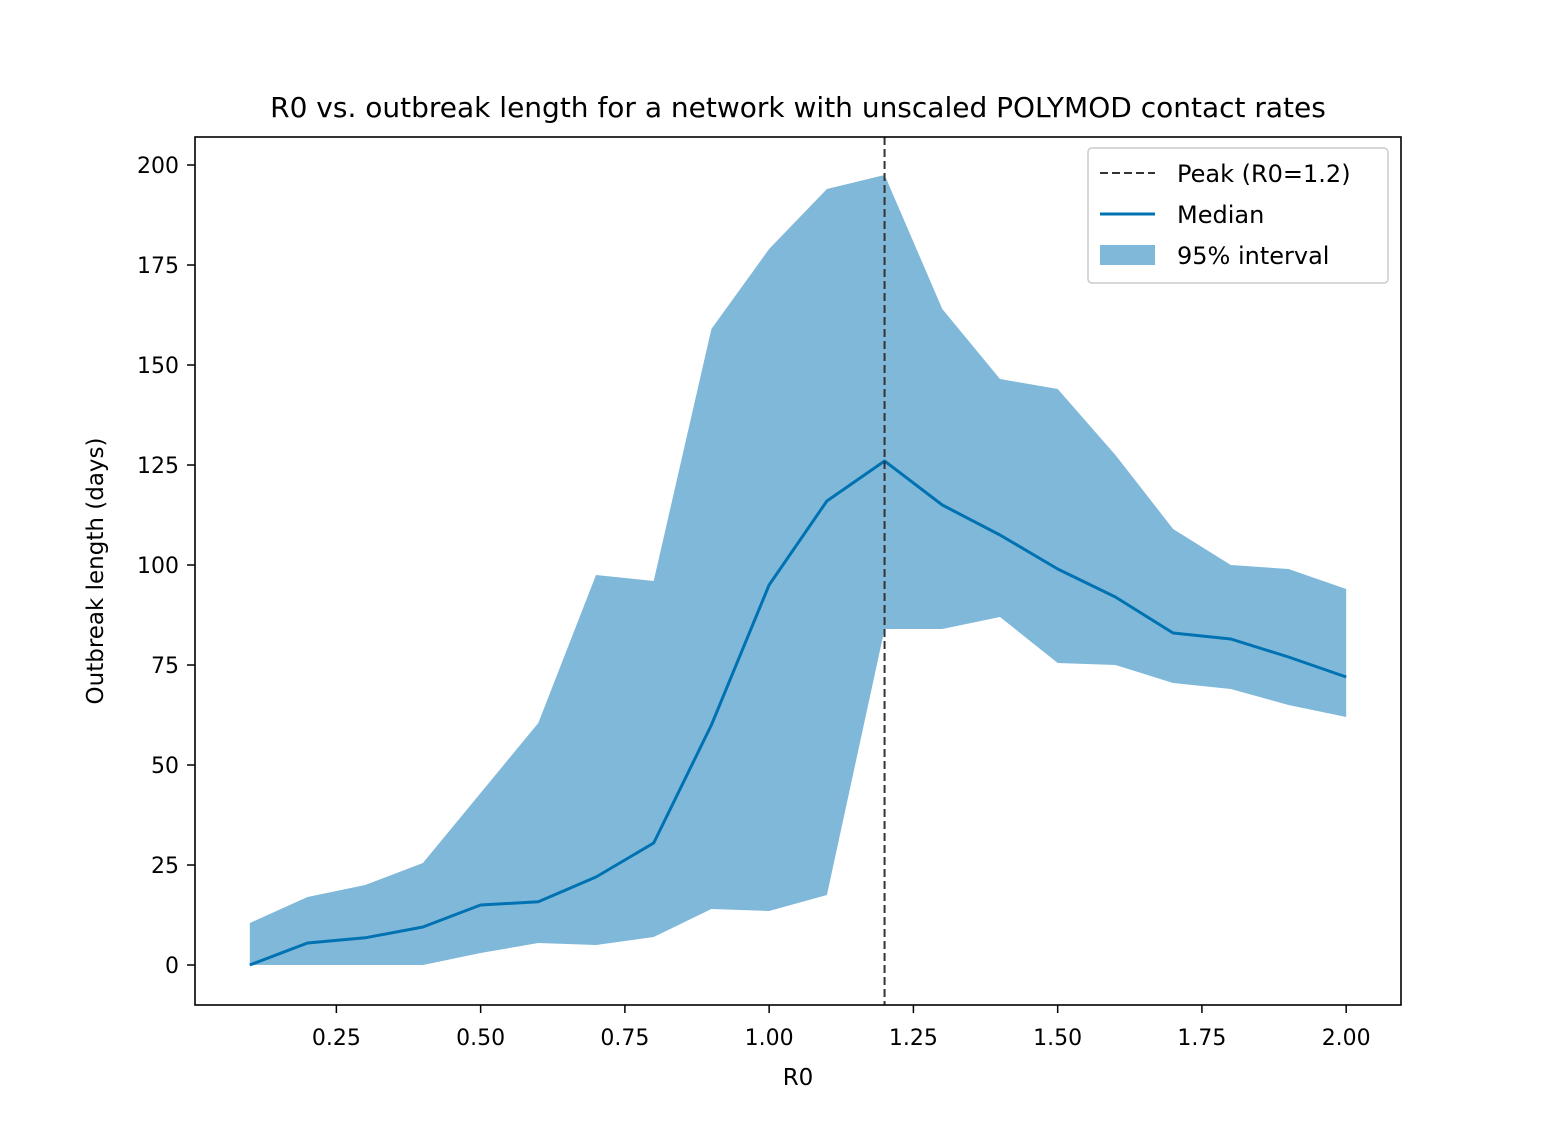 The image size is (1558, 1130). What do you see at coordinates (158, 466) in the screenshot?
I see `y-tick-label: 125` at bounding box center [158, 466].